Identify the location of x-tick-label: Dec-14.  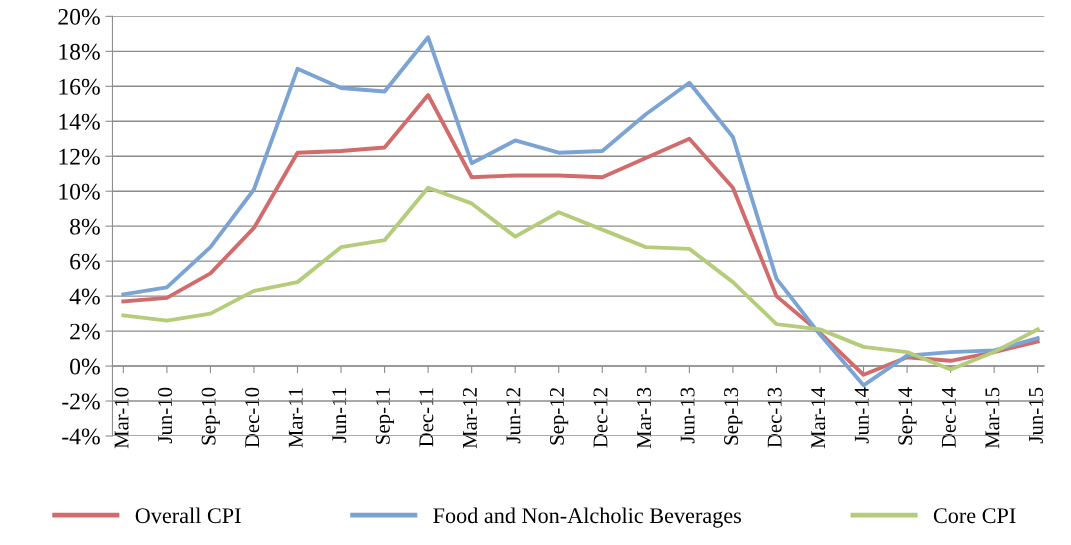
(948, 417).